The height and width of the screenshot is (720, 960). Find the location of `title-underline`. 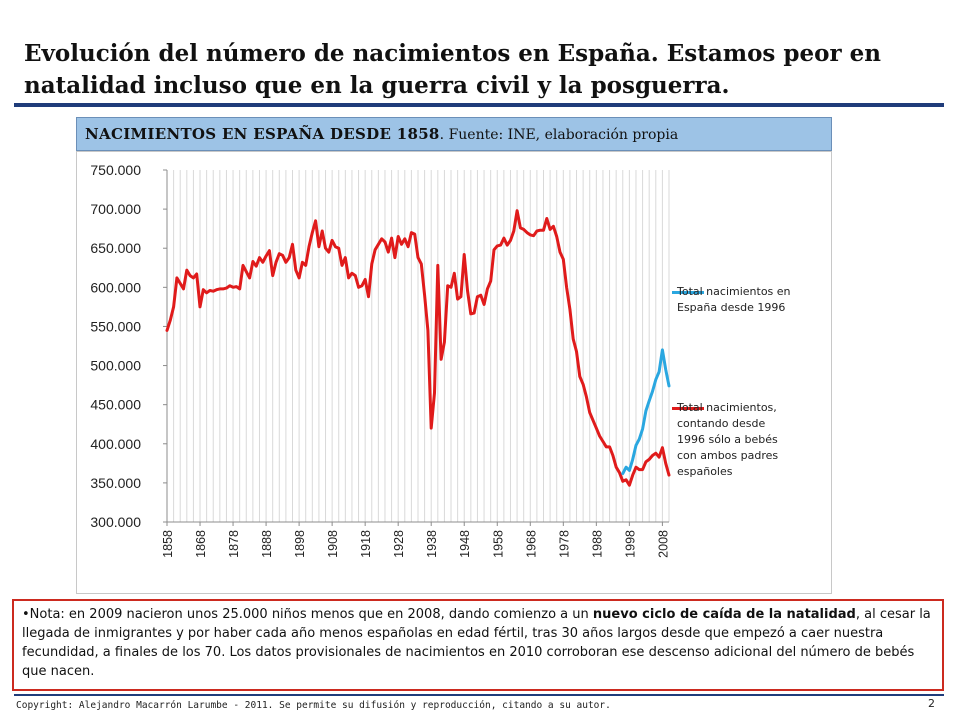

title-underline is located at coordinates (479, 105).